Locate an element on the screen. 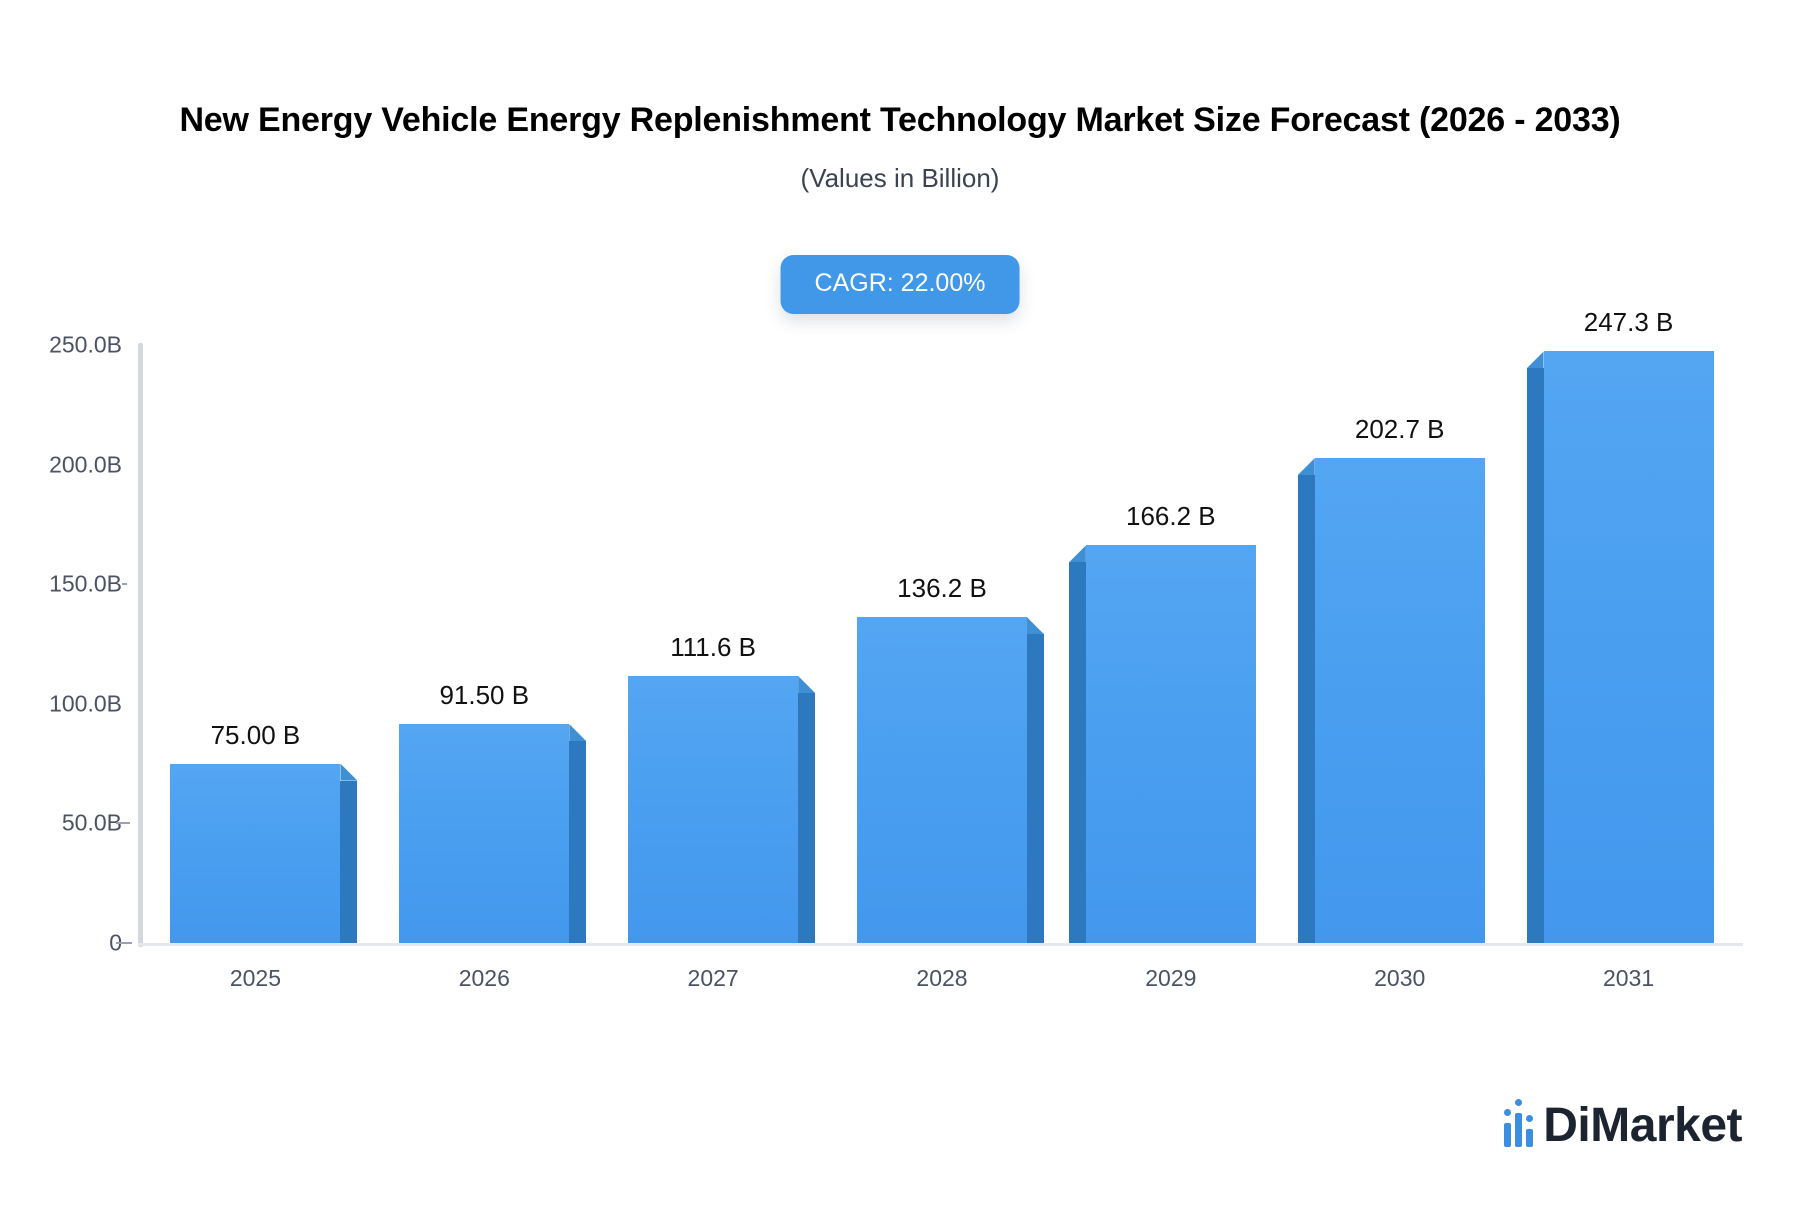 Image resolution: width=1800 pixels, height=1212 pixels. bar-value-label: 91.50 B is located at coordinates (484, 695).